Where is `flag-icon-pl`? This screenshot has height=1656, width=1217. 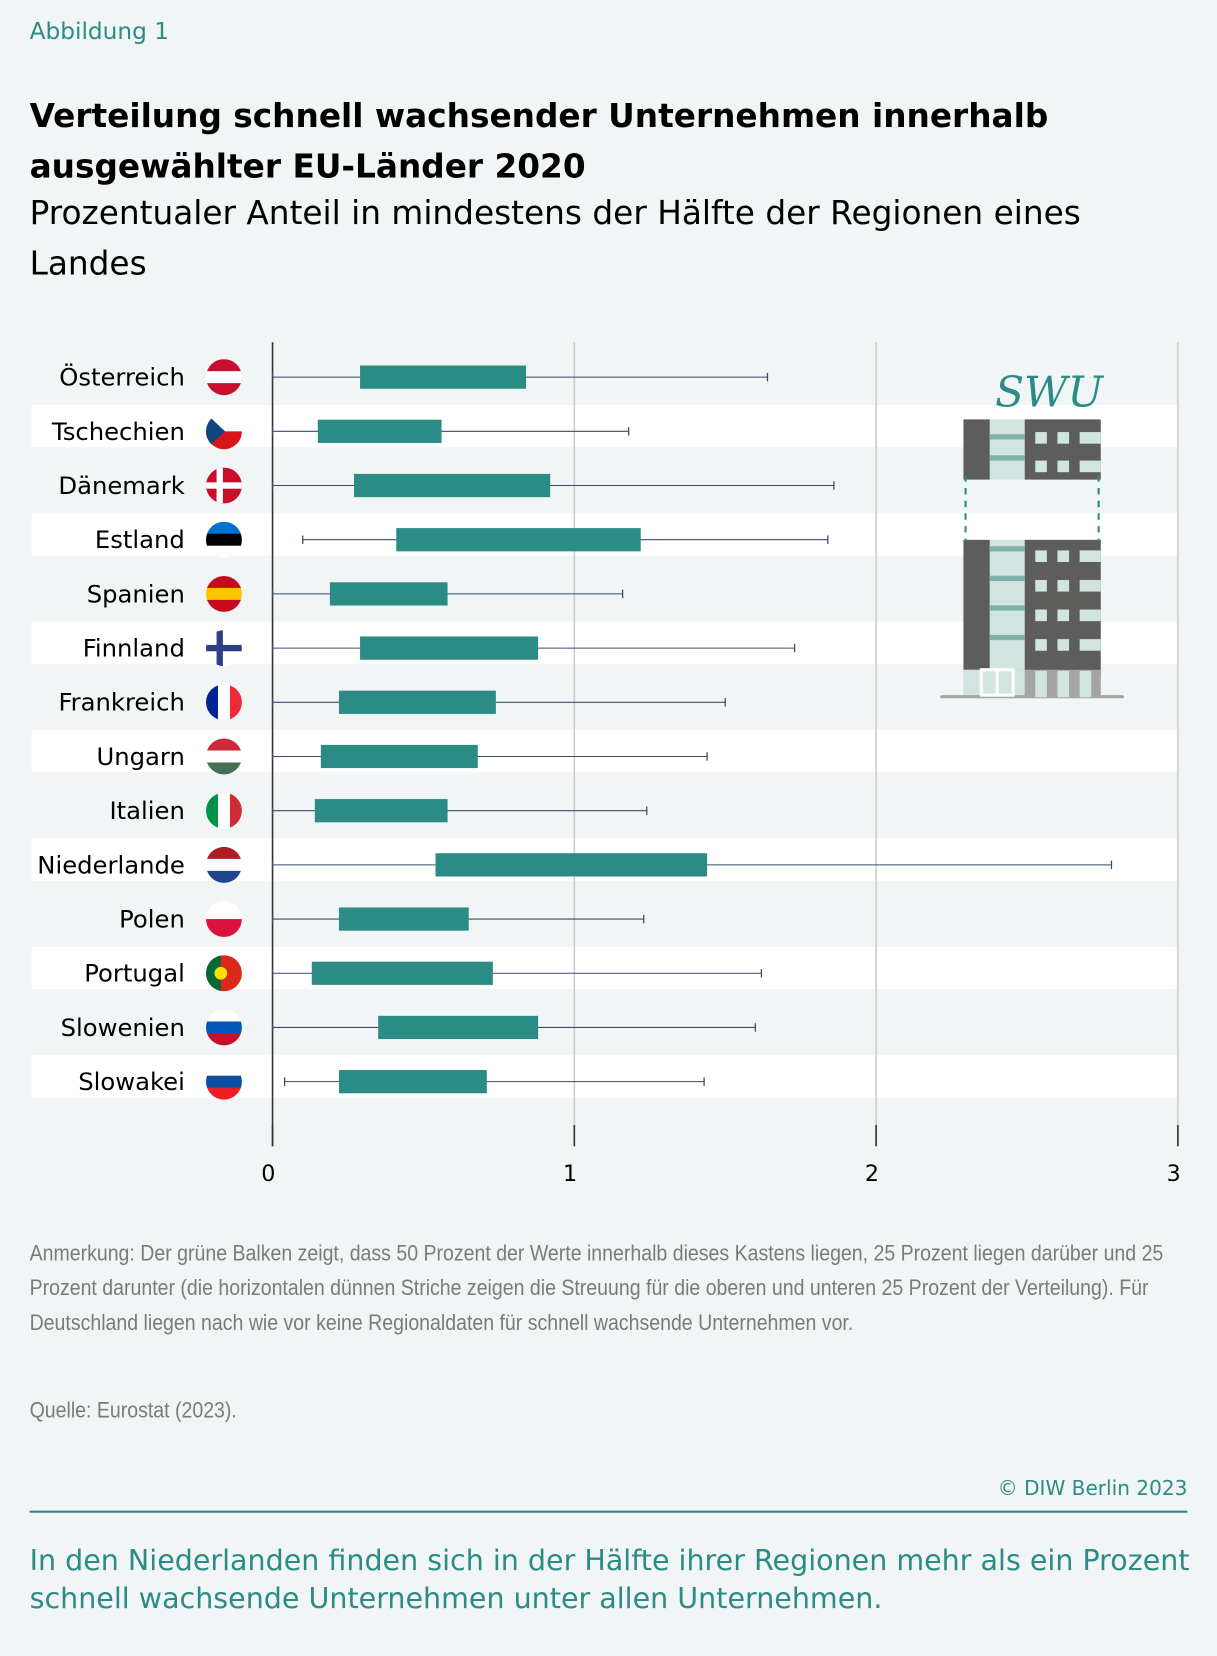 flag-icon-pl is located at coordinates (223, 919).